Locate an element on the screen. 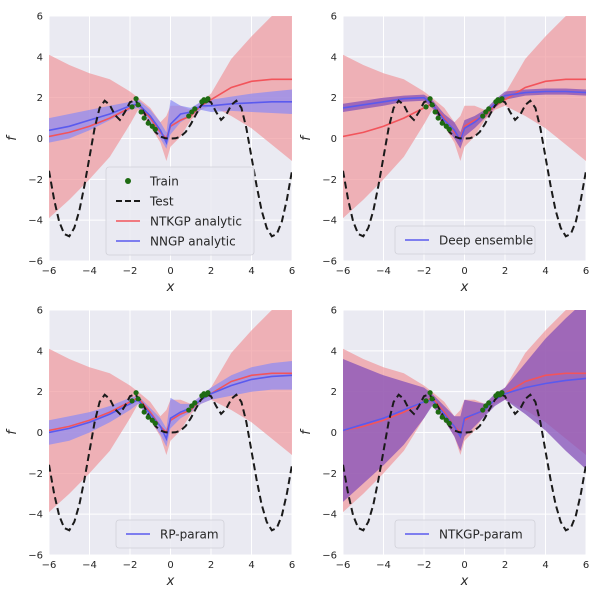 The width and height of the screenshot is (600, 600). uncertainty-band-deep-ensemble is located at coordinates (464, 118).